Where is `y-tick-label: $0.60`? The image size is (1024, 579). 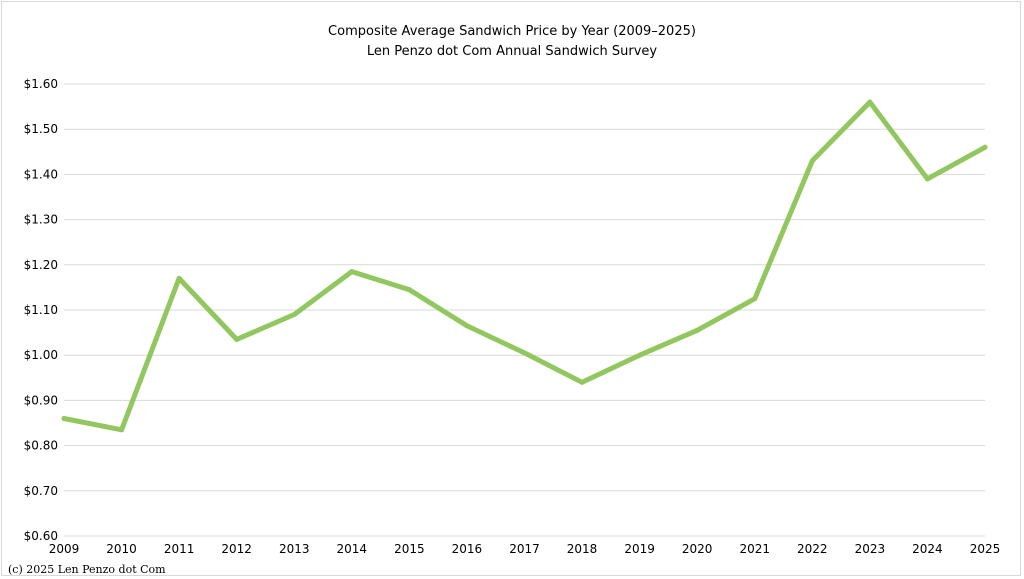
y-tick-label: $0.60 is located at coordinates (41, 536).